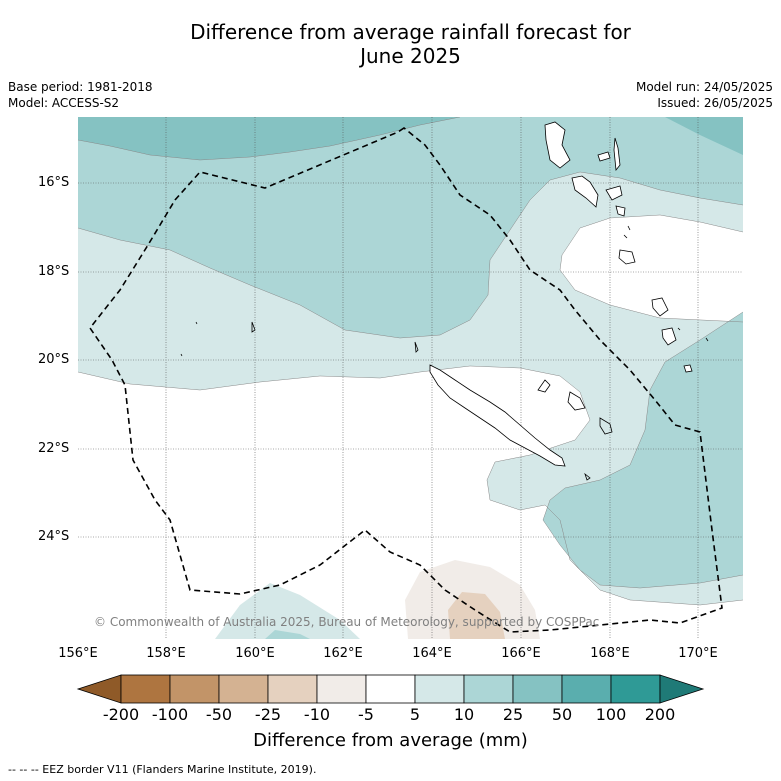 Image resolution: width=781 pixels, height=781 pixels. I want to click on meta-right: Model run: 24/05/2025 Issued: 26/05/2025, so click(704, 95).